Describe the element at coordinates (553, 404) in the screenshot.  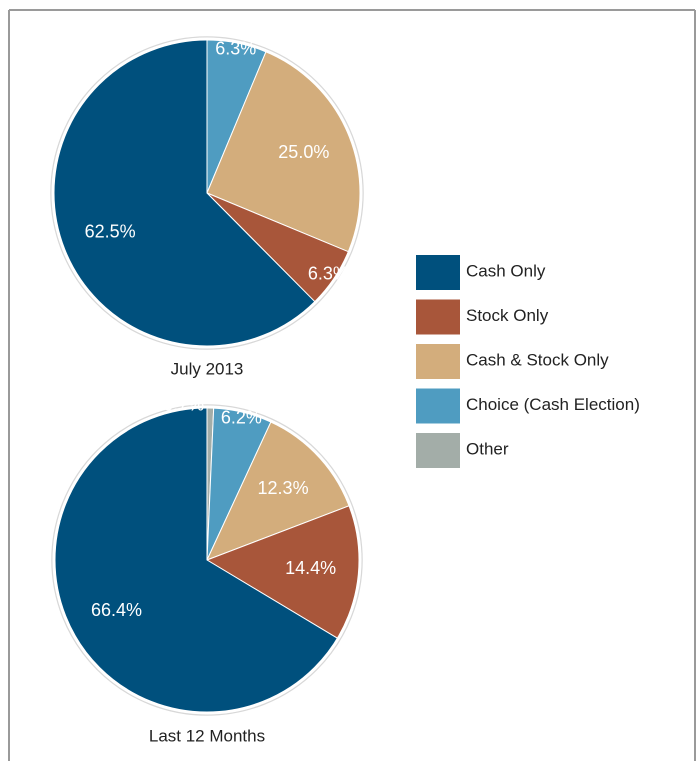
I see `legend-label: Choice (Cash Election)` at that location.